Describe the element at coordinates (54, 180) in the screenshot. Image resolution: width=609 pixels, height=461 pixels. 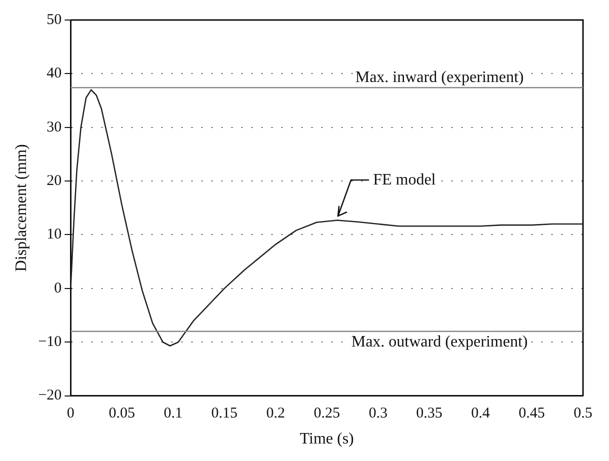
I see `y-tick-label: 20` at that location.